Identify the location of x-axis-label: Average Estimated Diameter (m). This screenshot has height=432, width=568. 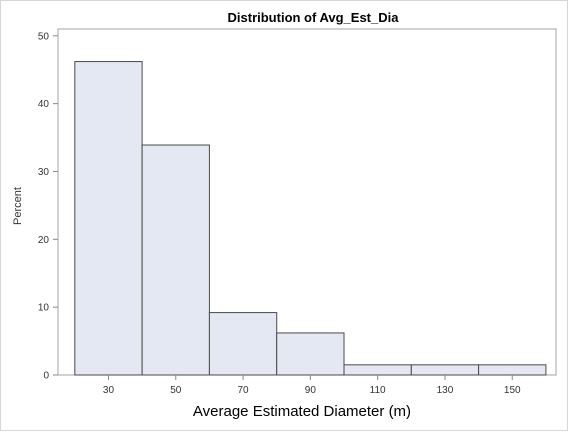
(302, 411).